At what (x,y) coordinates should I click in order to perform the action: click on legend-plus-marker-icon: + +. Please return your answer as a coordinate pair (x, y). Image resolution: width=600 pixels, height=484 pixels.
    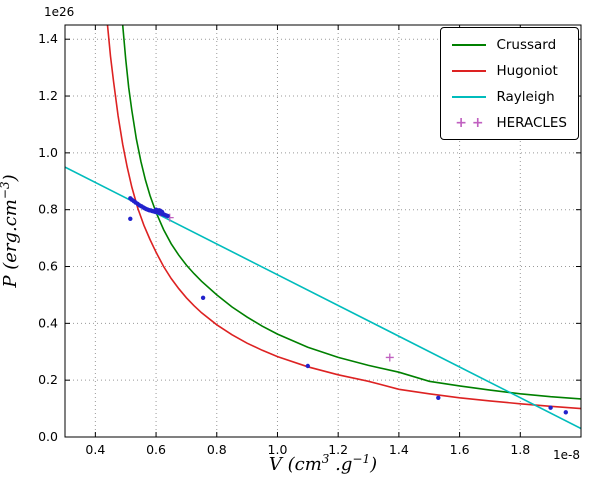
    Looking at the image, I should click on (469, 122).